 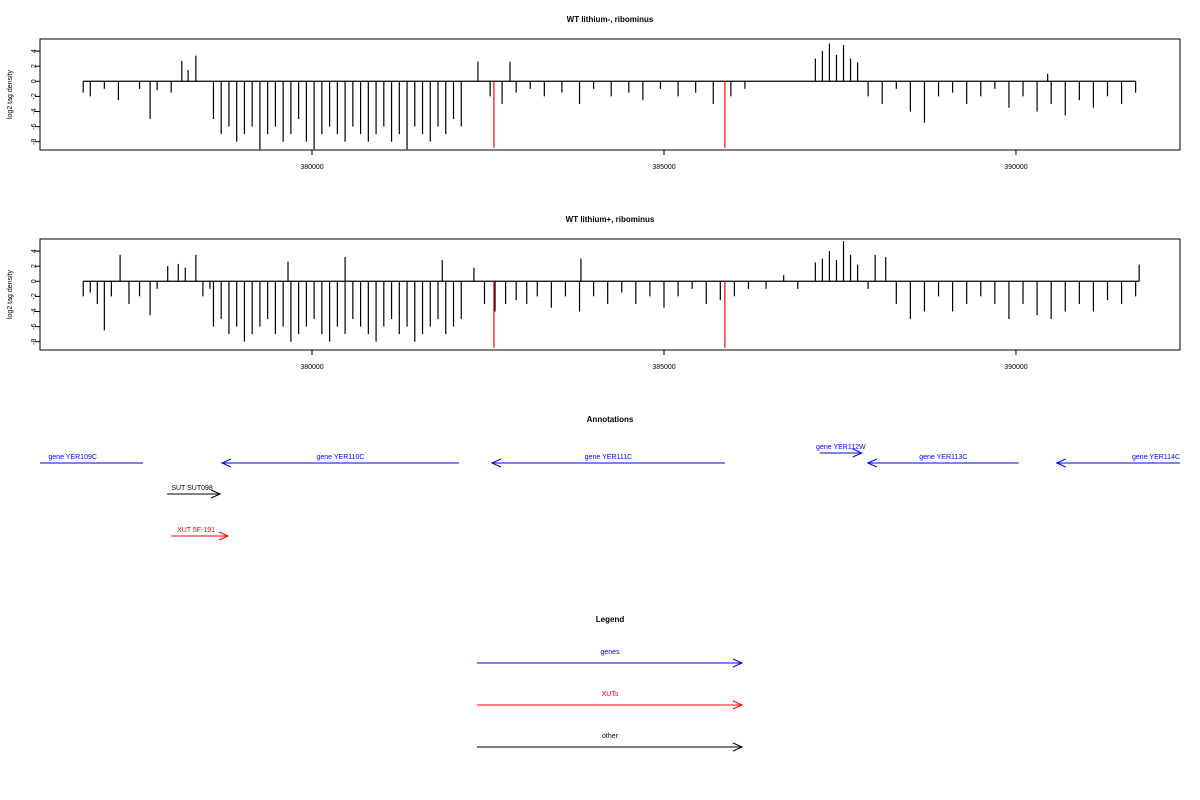 I want to click on legend-label: genes, so click(x=610, y=652).